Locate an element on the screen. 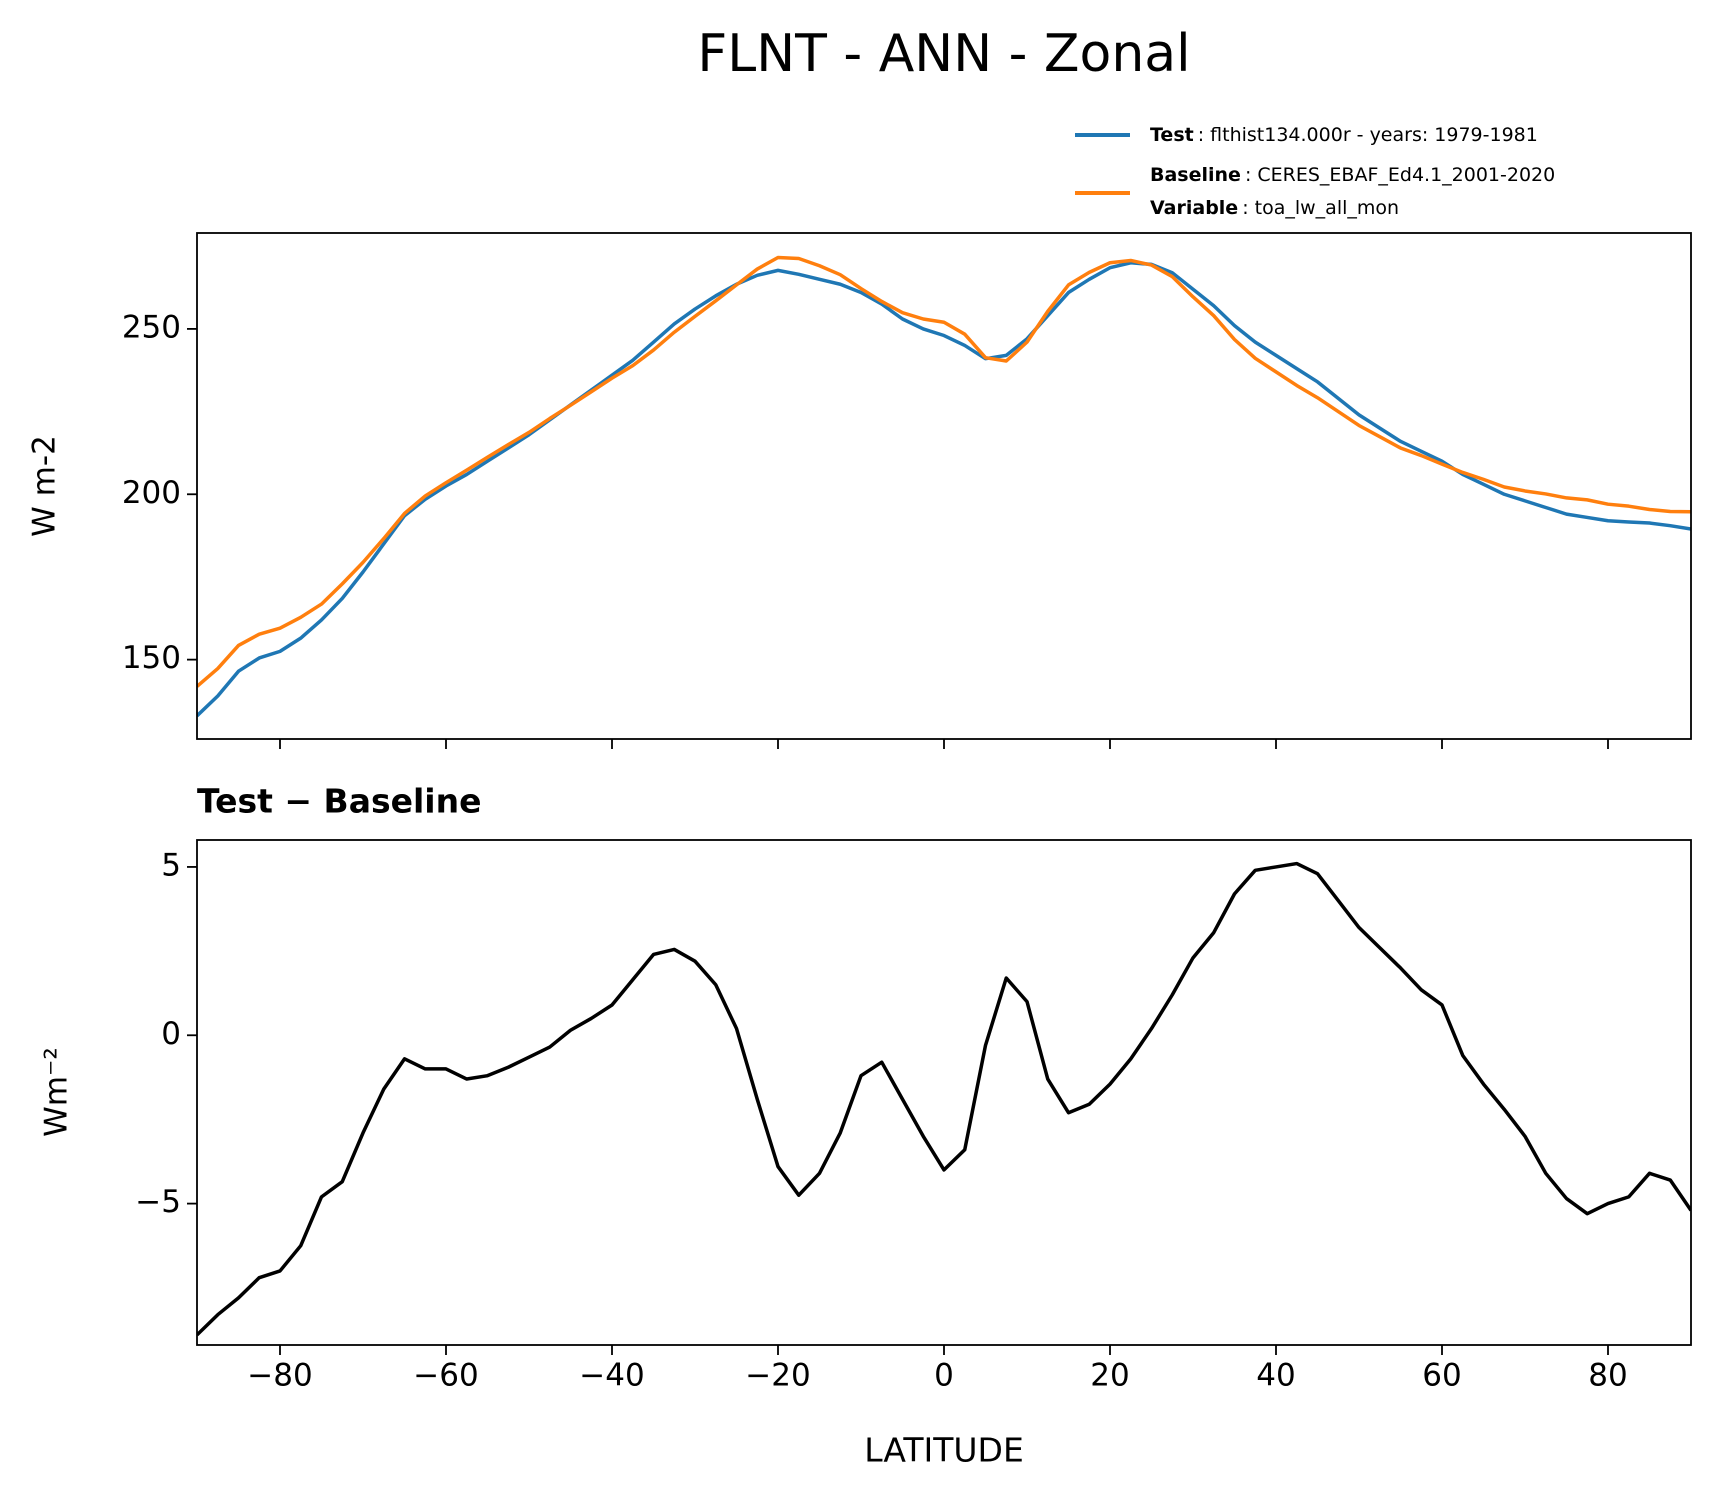 The image size is (1713, 1496). legend-entry: Test: flthist134.000r - years: 1979-1981 is located at coordinates (1344, 135).